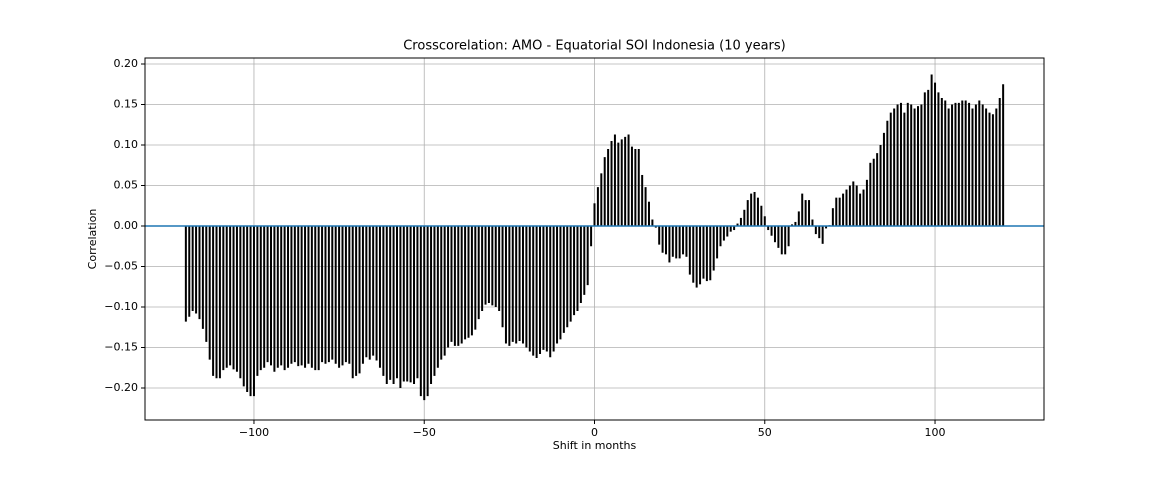  Describe the element at coordinates (424, 432) in the screenshot. I see `x-tick-label: −50` at that location.